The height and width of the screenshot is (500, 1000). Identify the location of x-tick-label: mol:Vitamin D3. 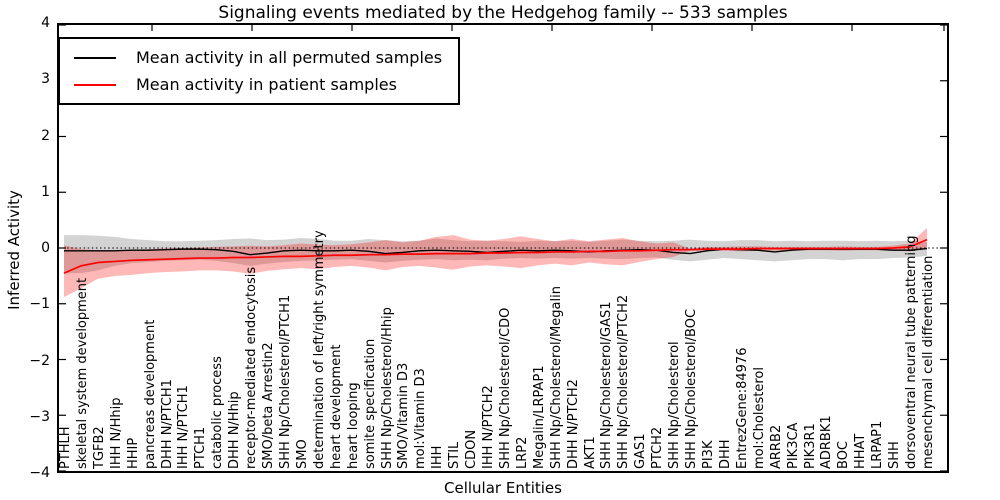
(421, 418).